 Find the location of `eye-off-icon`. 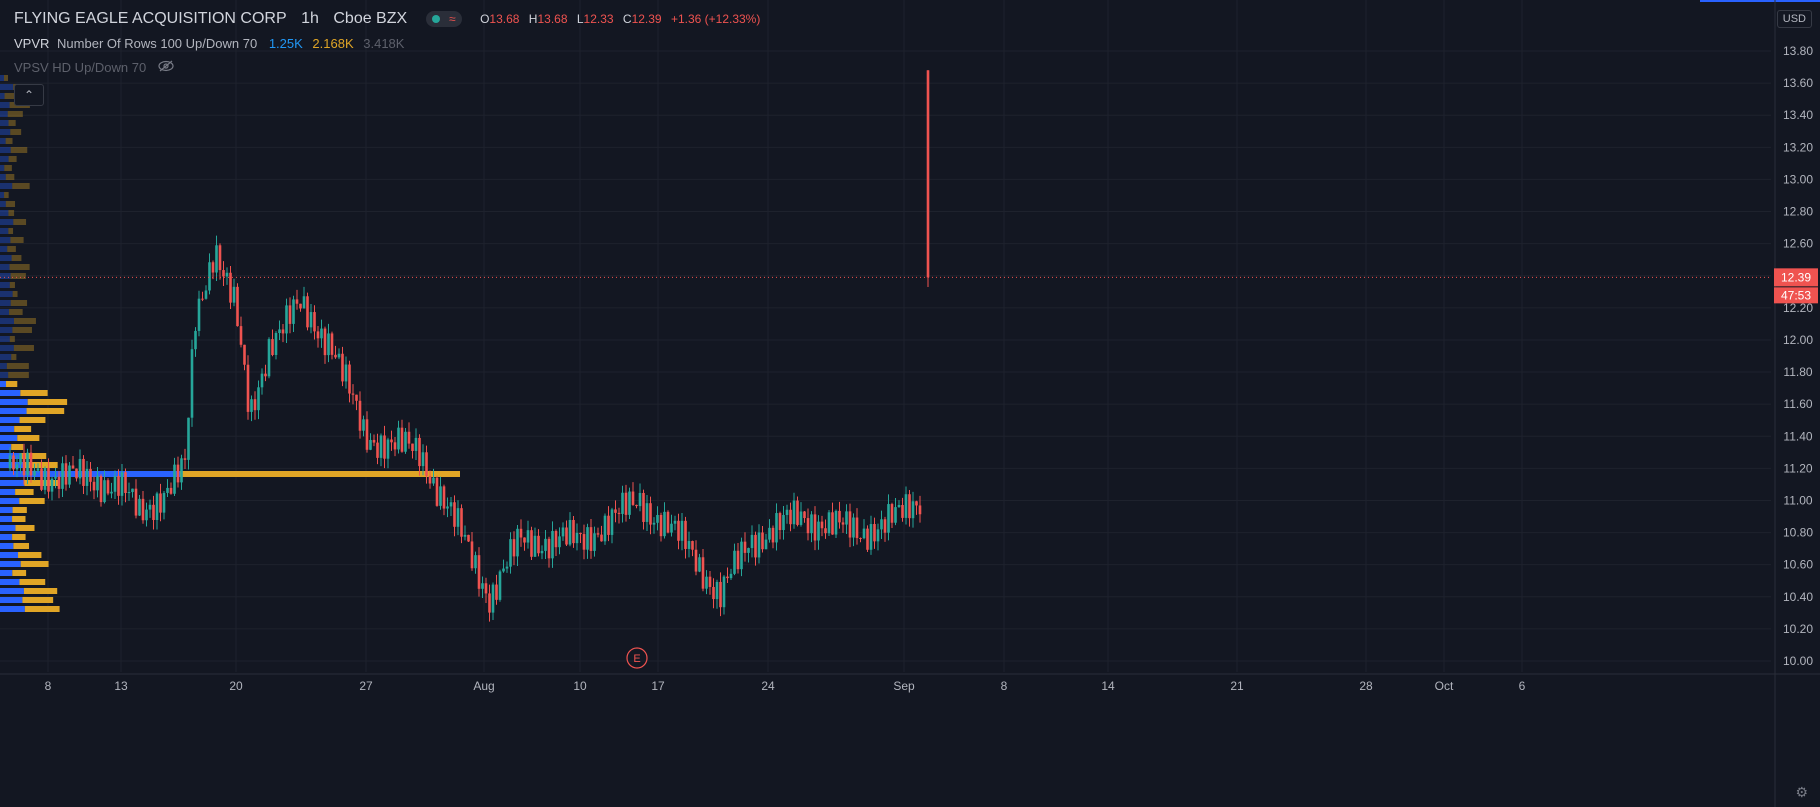

eye-off-icon is located at coordinates (166, 67).